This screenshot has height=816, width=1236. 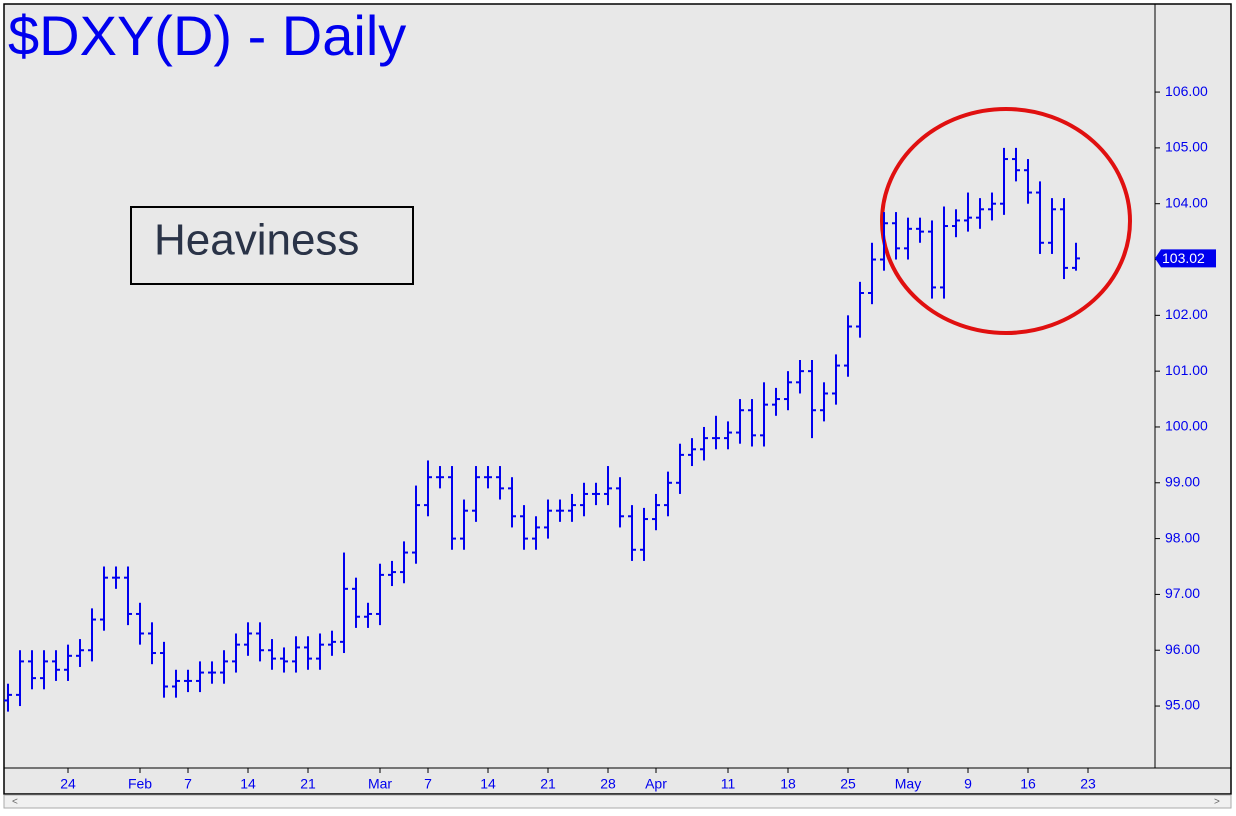 I want to click on x-tick-label: 16, so click(x=1028, y=784).